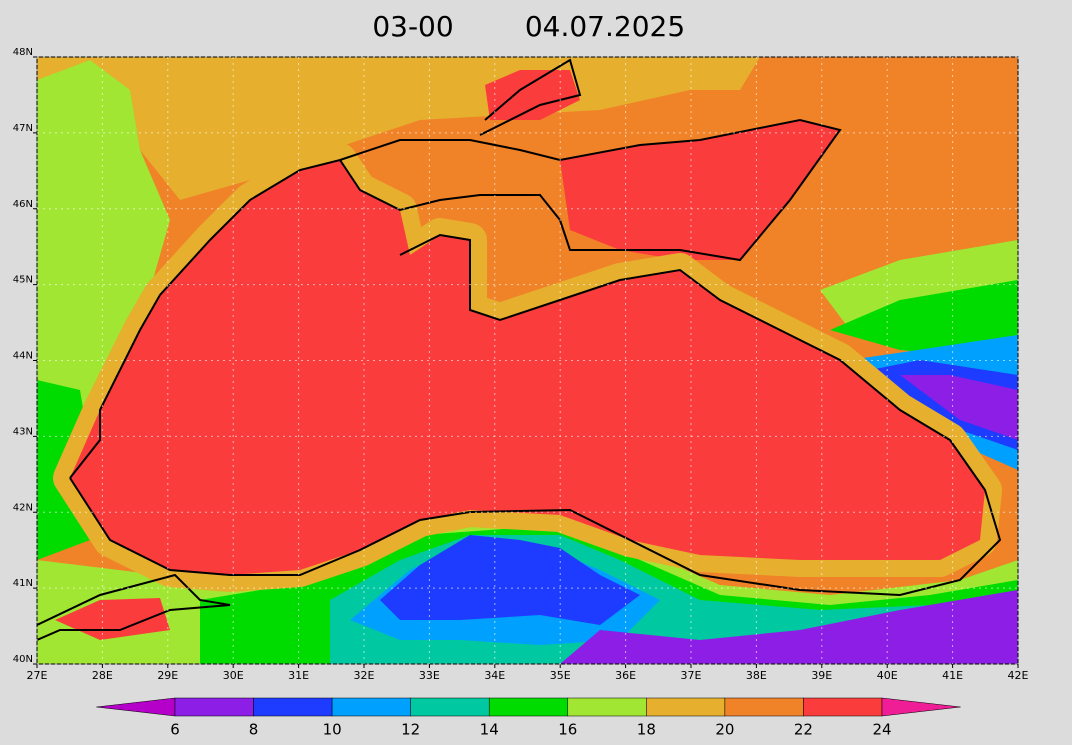 The width and height of the screenshot is (1072, 745). What do you see at coordinates (887, 675) in the screenshot?
I see `x-tick-label: 40E` at bounding box center [887, 675].